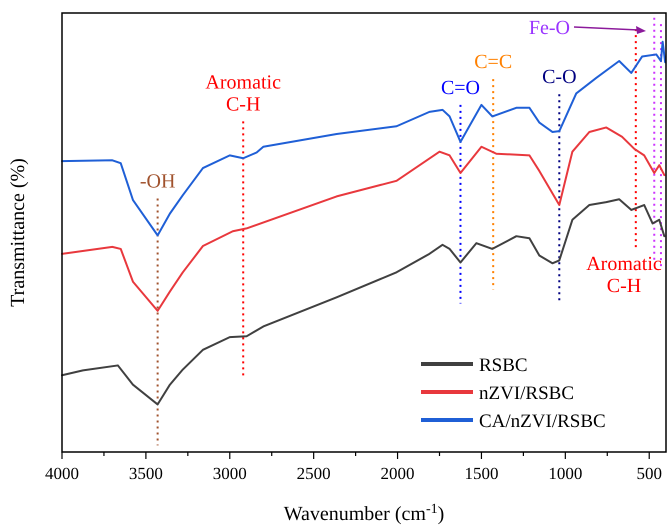 This screenshot has height=526, width=668. I want to click on x-tick-label: 1000, so click(565, 473).